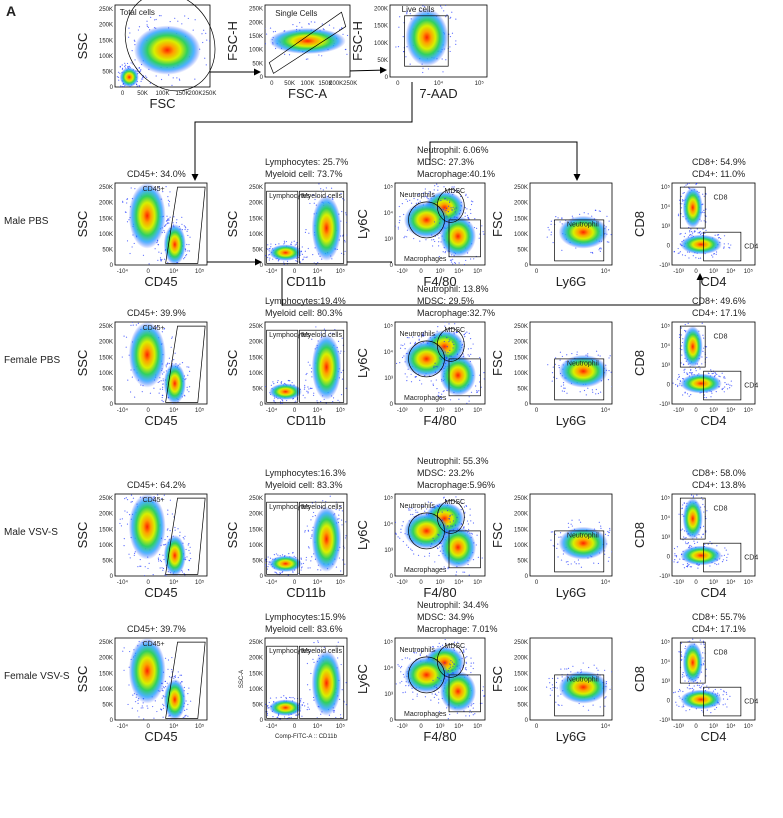 The width and height of the screenshot is (783, 818). What do you see at coordinates (388, 695) in the screenshot?
I see `y-tick-label: 10³` at bounding box center [388, 695].